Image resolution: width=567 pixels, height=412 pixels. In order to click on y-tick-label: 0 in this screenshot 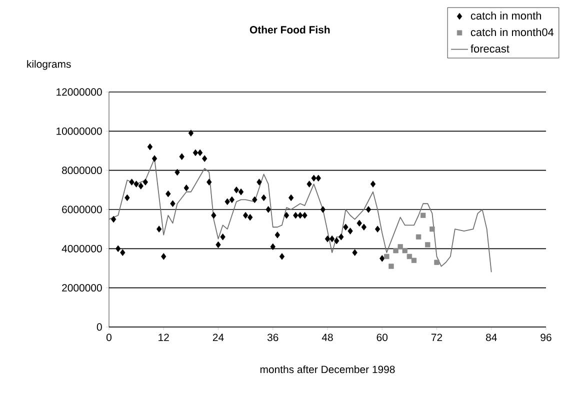, I will do `click(99, 327)`.